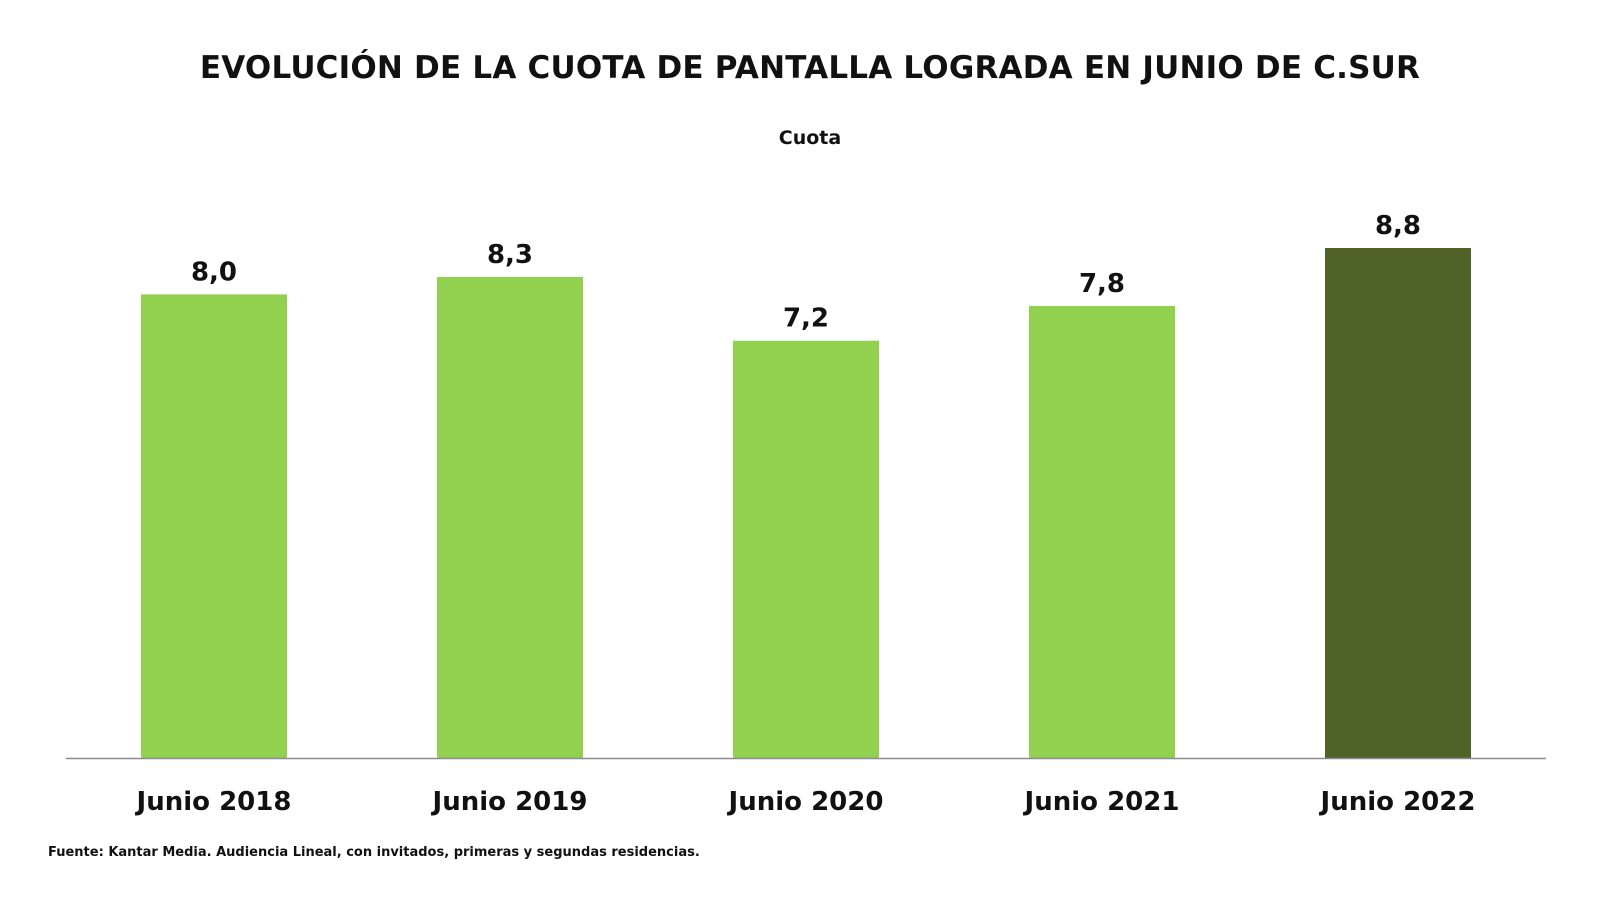  I want to click on data-label-5: 8,8, so click(1398, 226).